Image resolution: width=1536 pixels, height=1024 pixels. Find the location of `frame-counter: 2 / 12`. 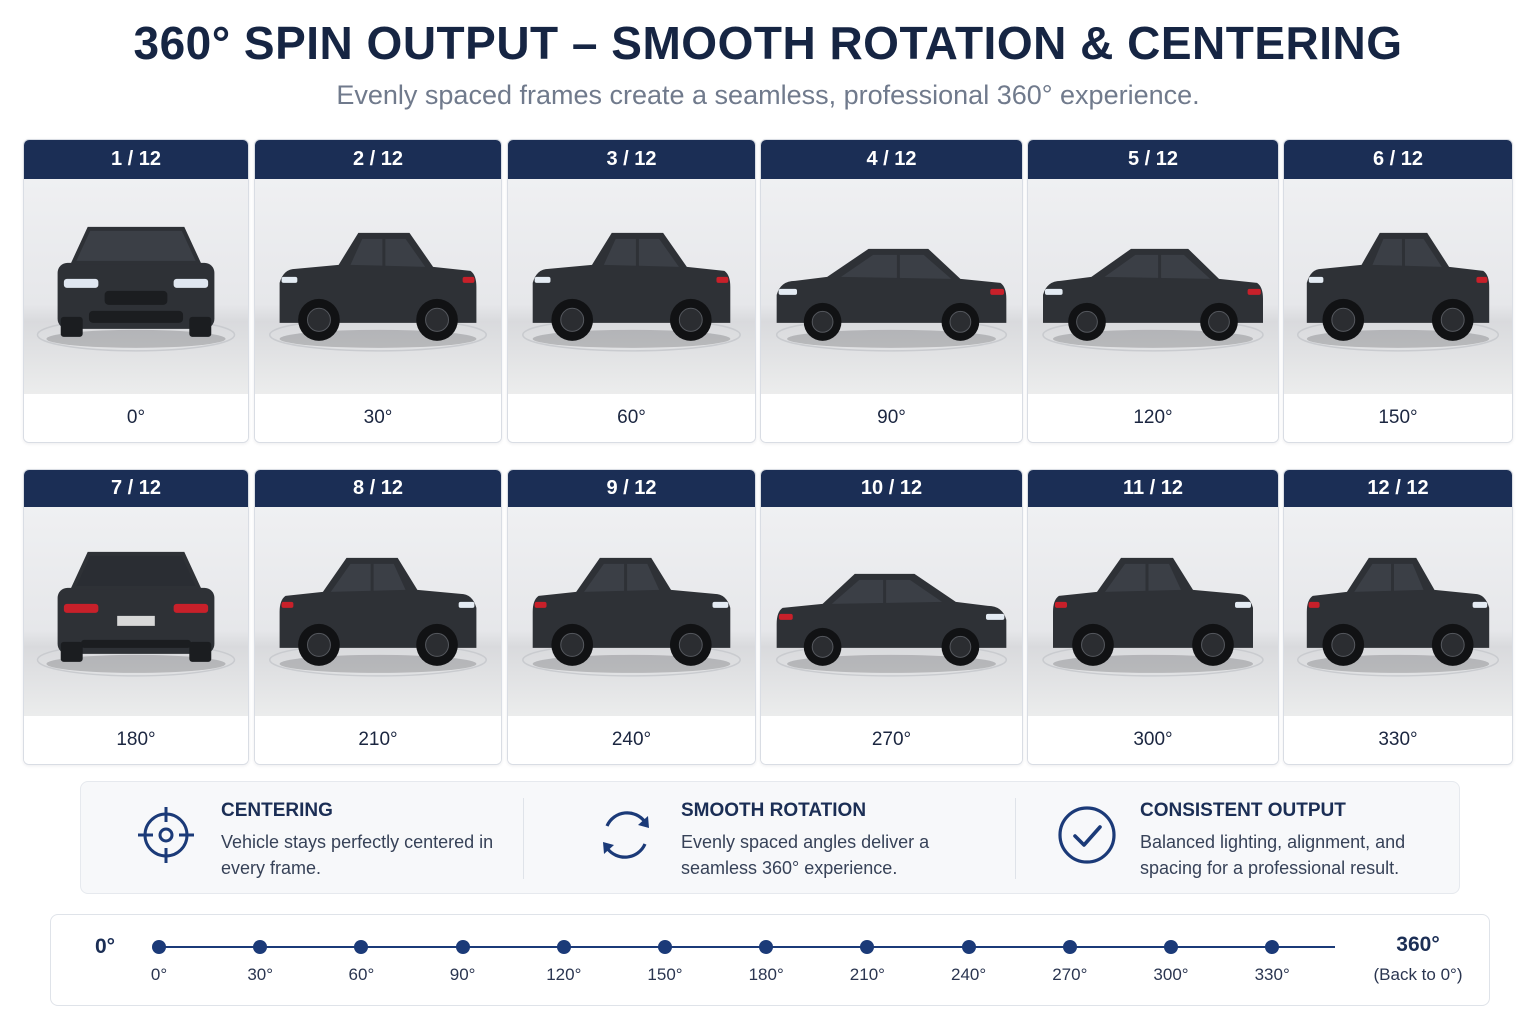

frame-counter: 2 / 12 is located at coordinates (378, 159).